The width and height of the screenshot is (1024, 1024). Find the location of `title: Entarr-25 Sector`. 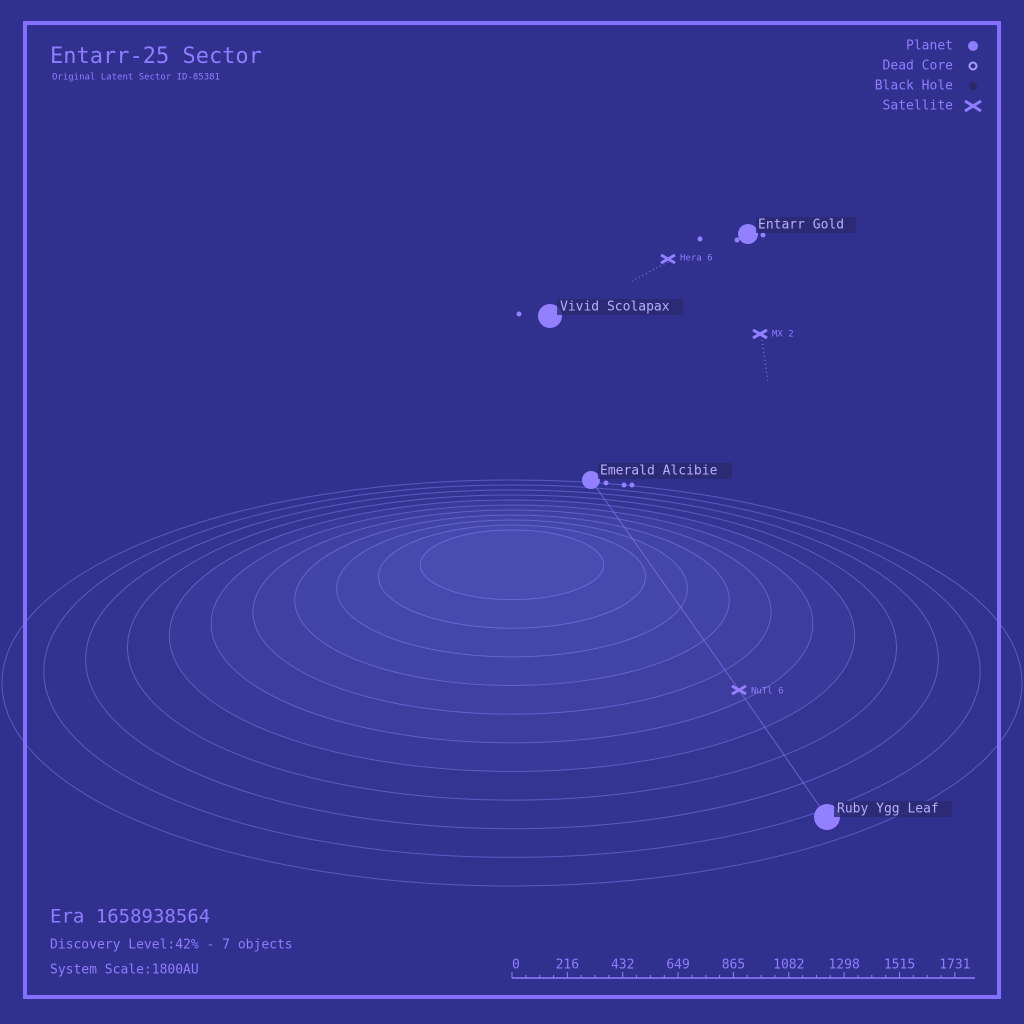

title: Entarr-25 Sector is located at coordinates (156, 56).